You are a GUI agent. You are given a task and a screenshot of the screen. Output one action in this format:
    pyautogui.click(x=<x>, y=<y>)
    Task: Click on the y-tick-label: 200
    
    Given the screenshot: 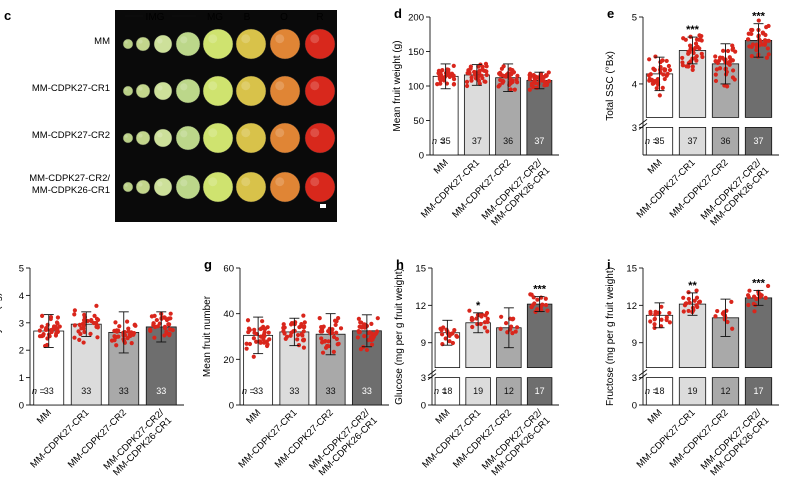 What is the action you would take?
    pyautogui.click(x=416, y=18)
    